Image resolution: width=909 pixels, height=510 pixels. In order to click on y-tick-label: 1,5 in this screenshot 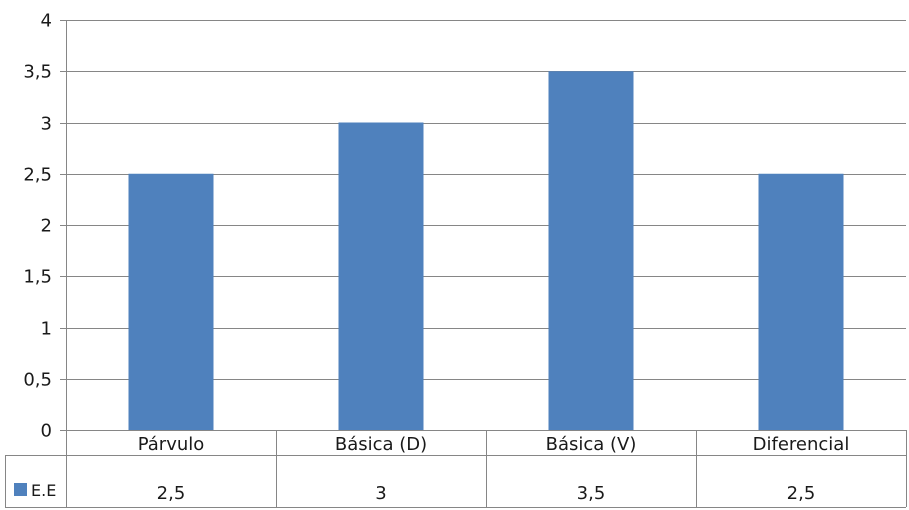, I will do `click(37, 277)`.